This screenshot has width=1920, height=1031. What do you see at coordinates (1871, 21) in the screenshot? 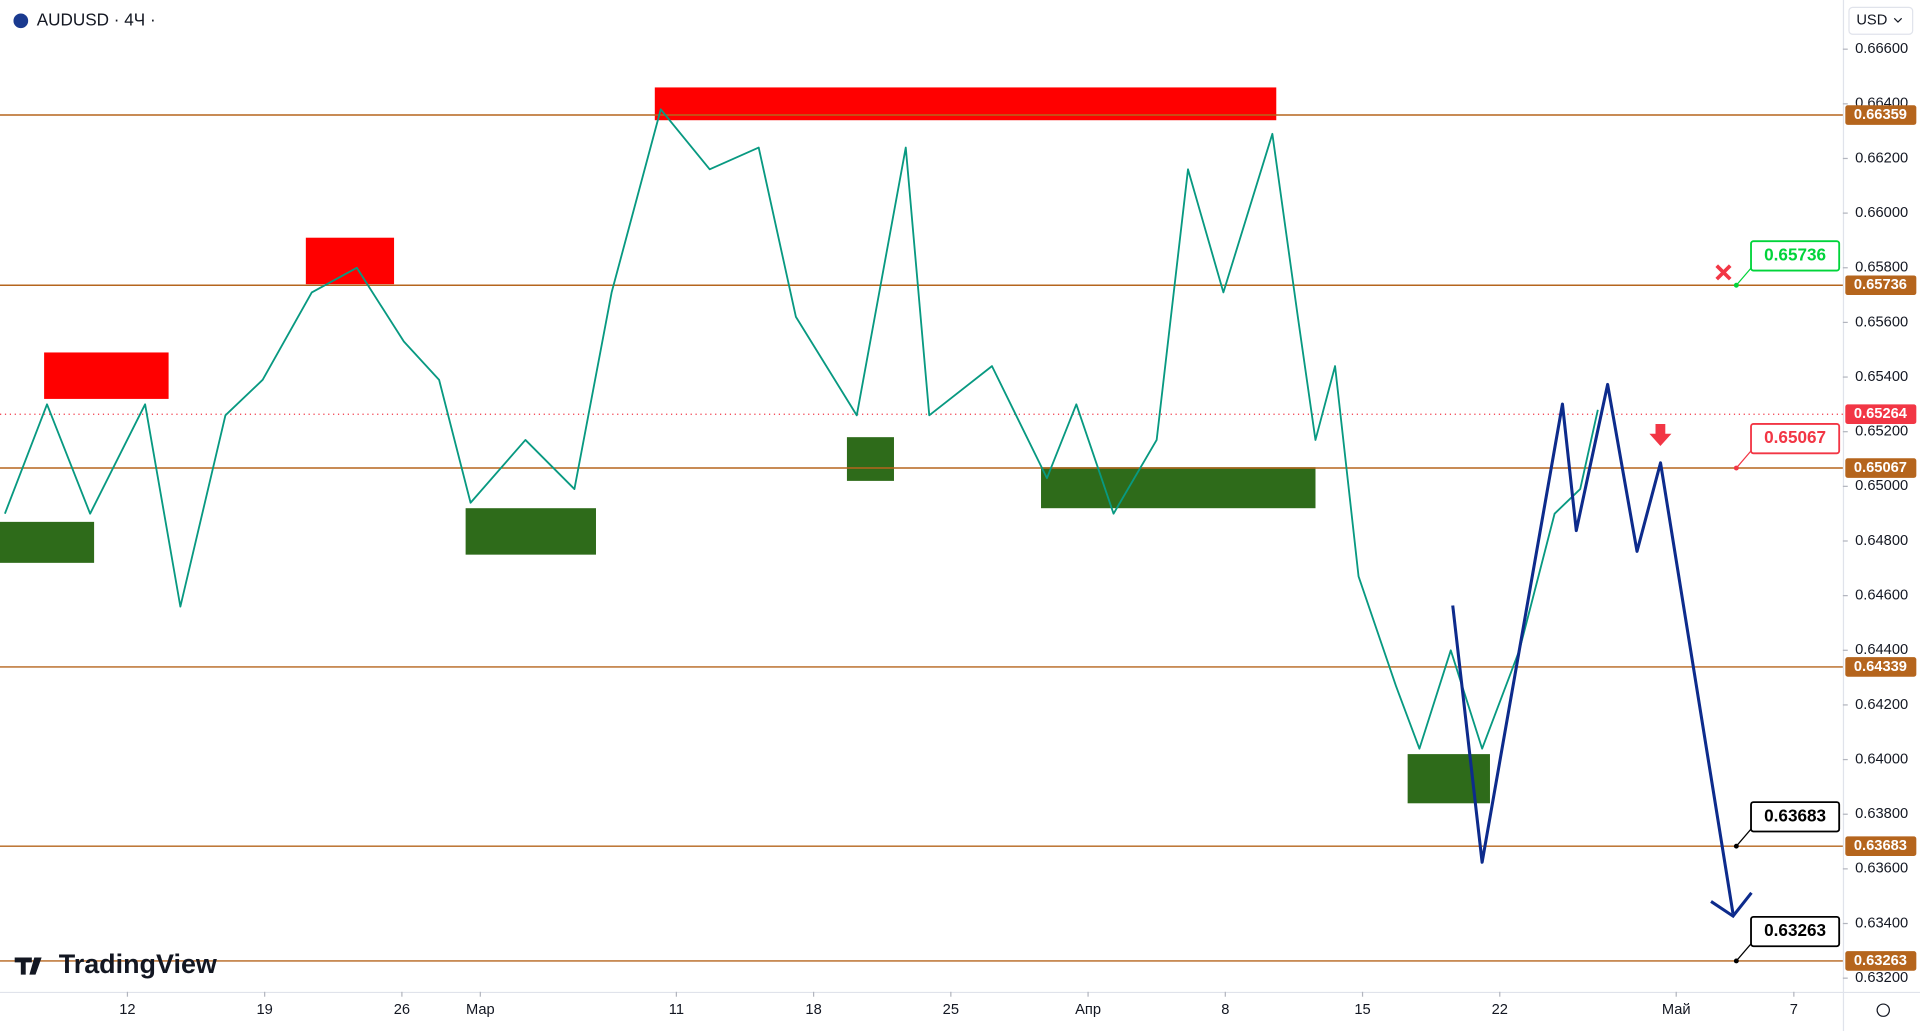
I see `currency: USD` at bounding box center [1871, 21].